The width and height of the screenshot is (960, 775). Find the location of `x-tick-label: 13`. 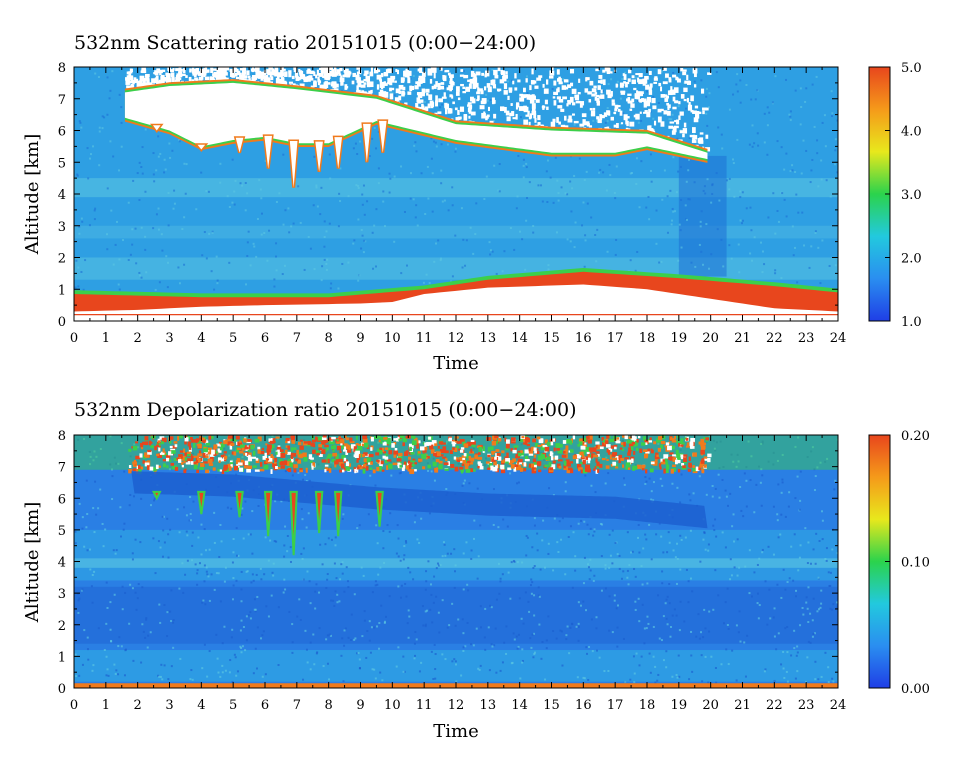

x-tick-label: 13 is located at coordinates (488, 338).